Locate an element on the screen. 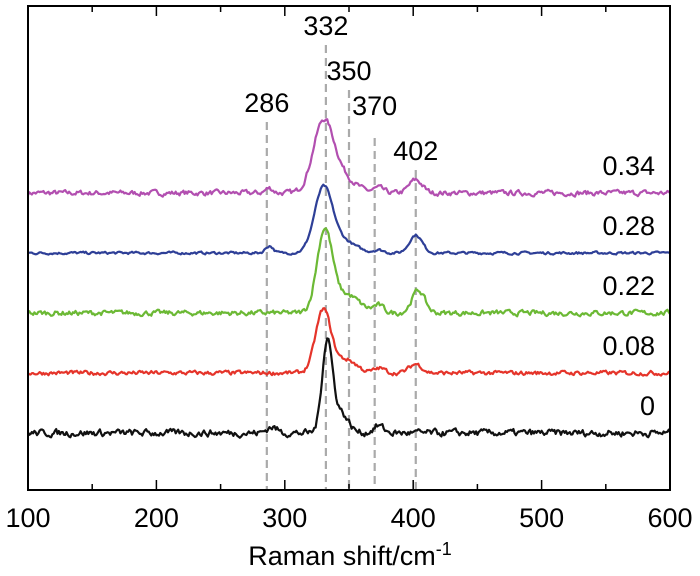 The image size is (700, 576). x-tick-label: 600 is located at coordinates (669, 518).